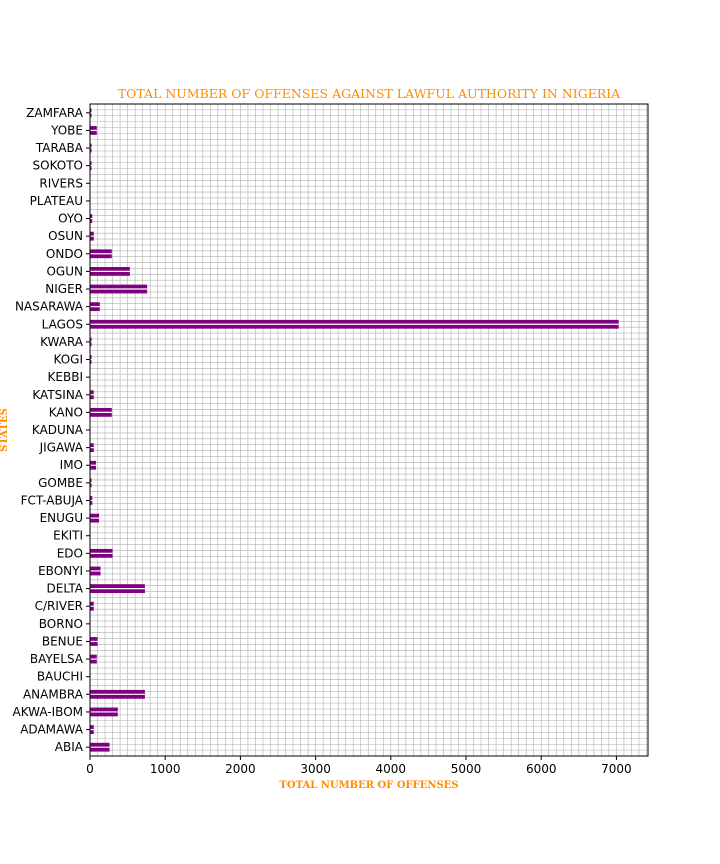  What do you see at coordinates (5, 430) in the screenshot?
I see `y-axis-label: STATES` at bounding box center [5, 430].